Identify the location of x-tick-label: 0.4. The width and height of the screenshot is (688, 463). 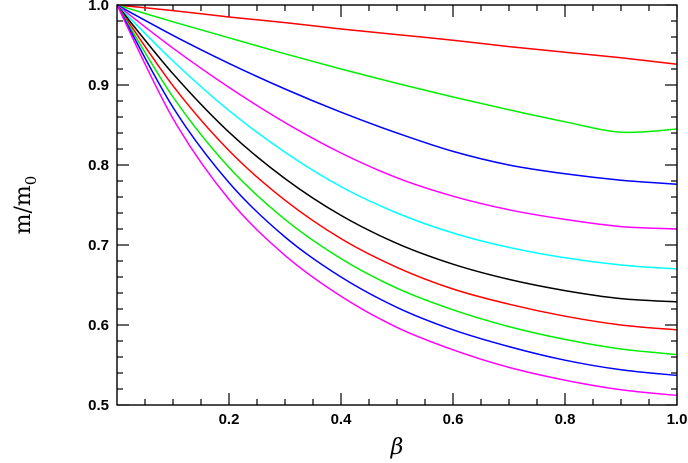
(342, 419).